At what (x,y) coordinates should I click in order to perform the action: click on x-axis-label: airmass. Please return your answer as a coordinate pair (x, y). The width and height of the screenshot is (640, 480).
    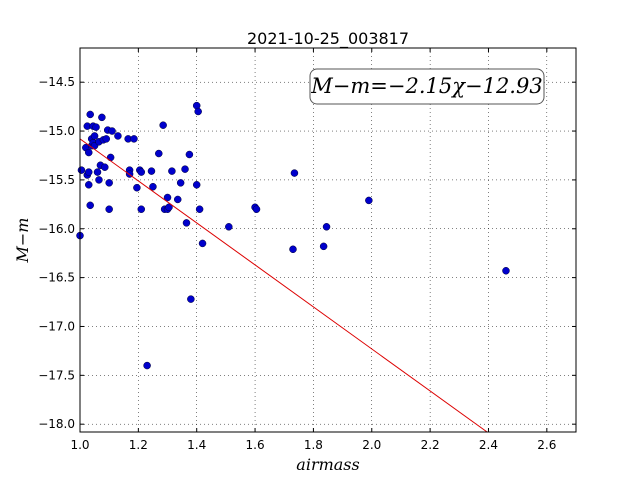
    Looking at the image, I should click on (327, 464).